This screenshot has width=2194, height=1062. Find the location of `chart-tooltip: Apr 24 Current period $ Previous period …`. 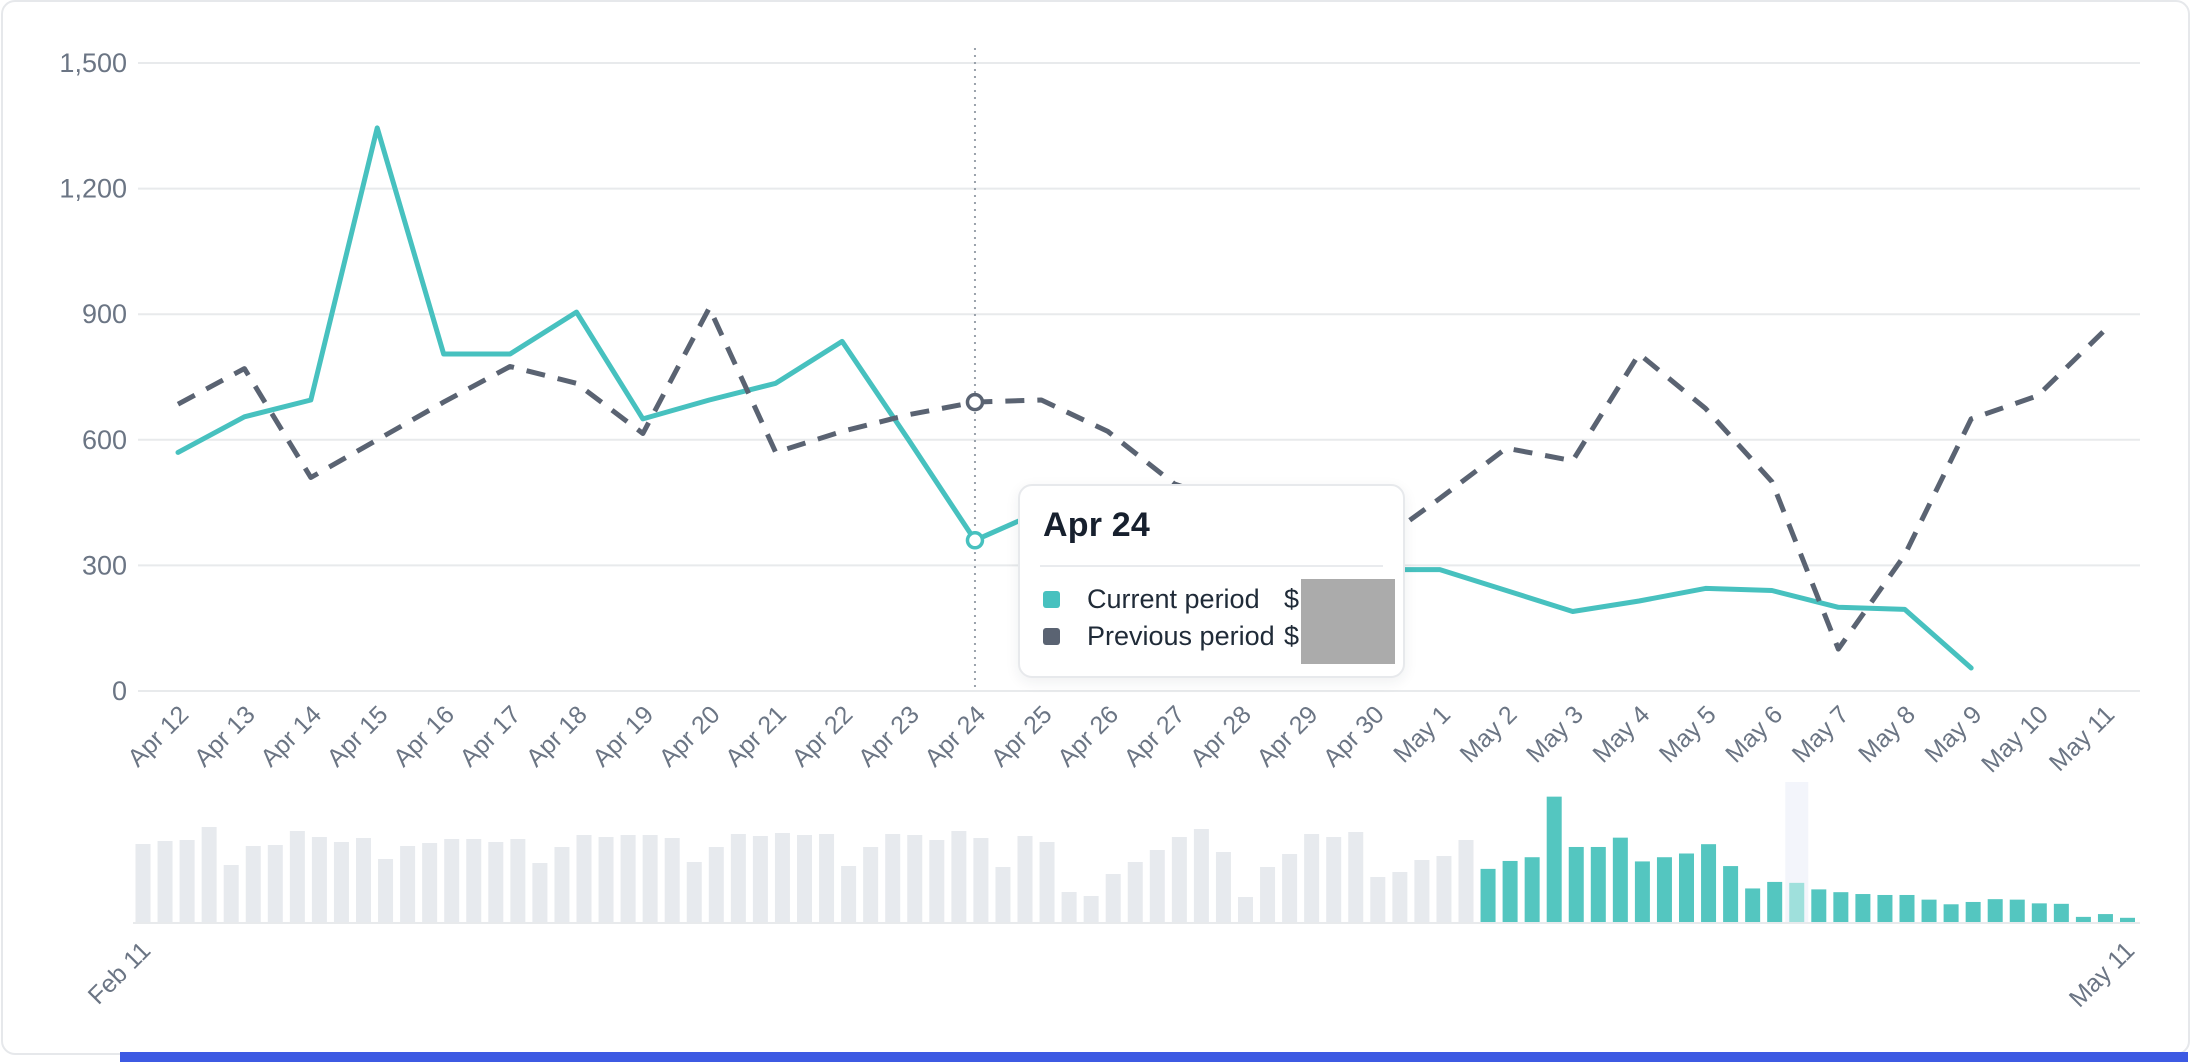

chart-tooltip: Apr 24 Current period $ Previous period … is located at coordinates (1211, 581).